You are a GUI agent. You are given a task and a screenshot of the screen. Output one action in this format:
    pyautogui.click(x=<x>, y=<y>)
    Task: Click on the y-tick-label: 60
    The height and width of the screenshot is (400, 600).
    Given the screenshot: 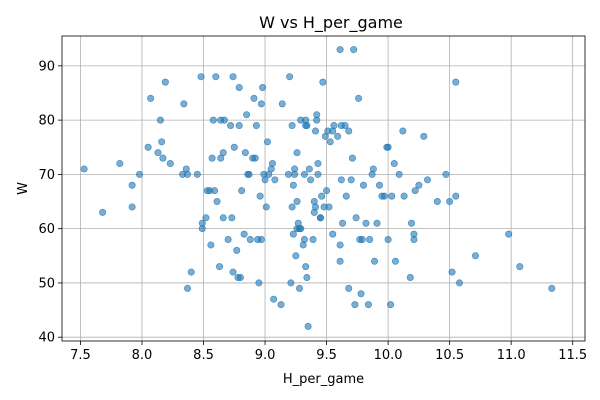 What is the action you would take?
    pyautogui.click(x=46, y=229)
    